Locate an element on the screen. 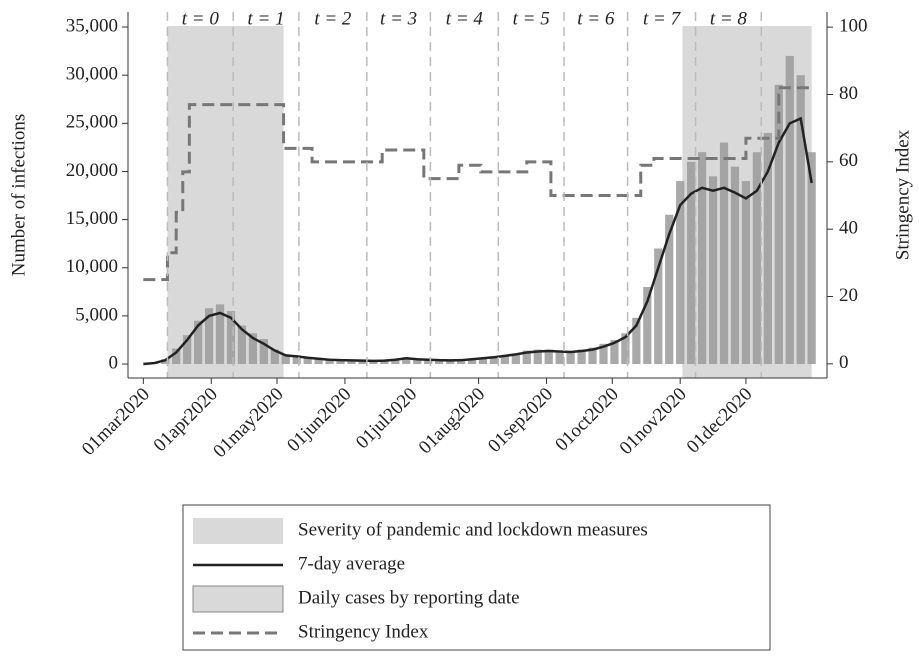 The width and height of the screenshot is (919, 660). y2-tick-label: 100 is located at coordinates (853, 26).